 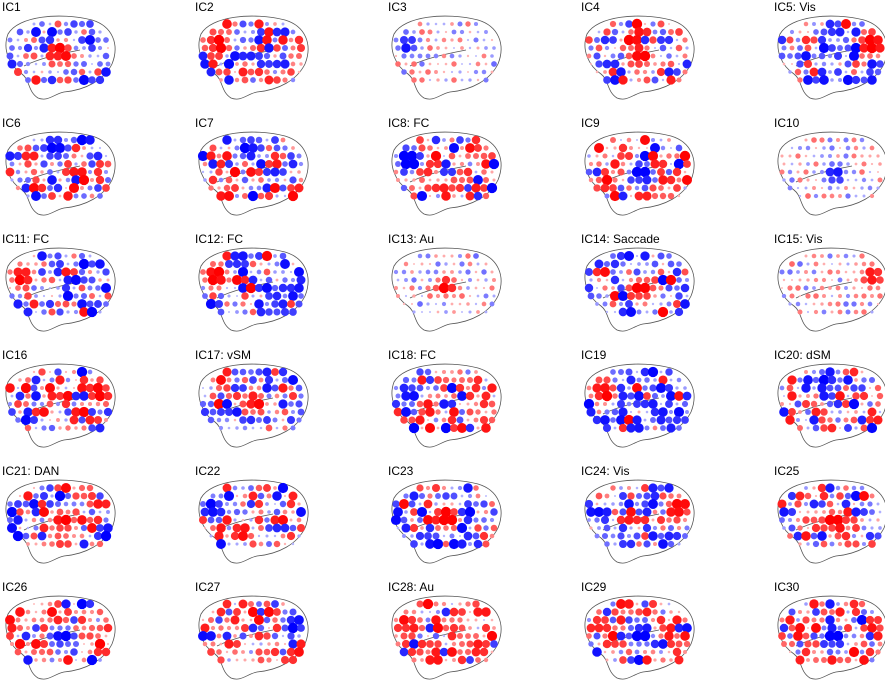 What do you see at coordinates (253, 402) in the screenshot?
I see `ic-panel: IC17: vSM` at bounding box center [253, 402].